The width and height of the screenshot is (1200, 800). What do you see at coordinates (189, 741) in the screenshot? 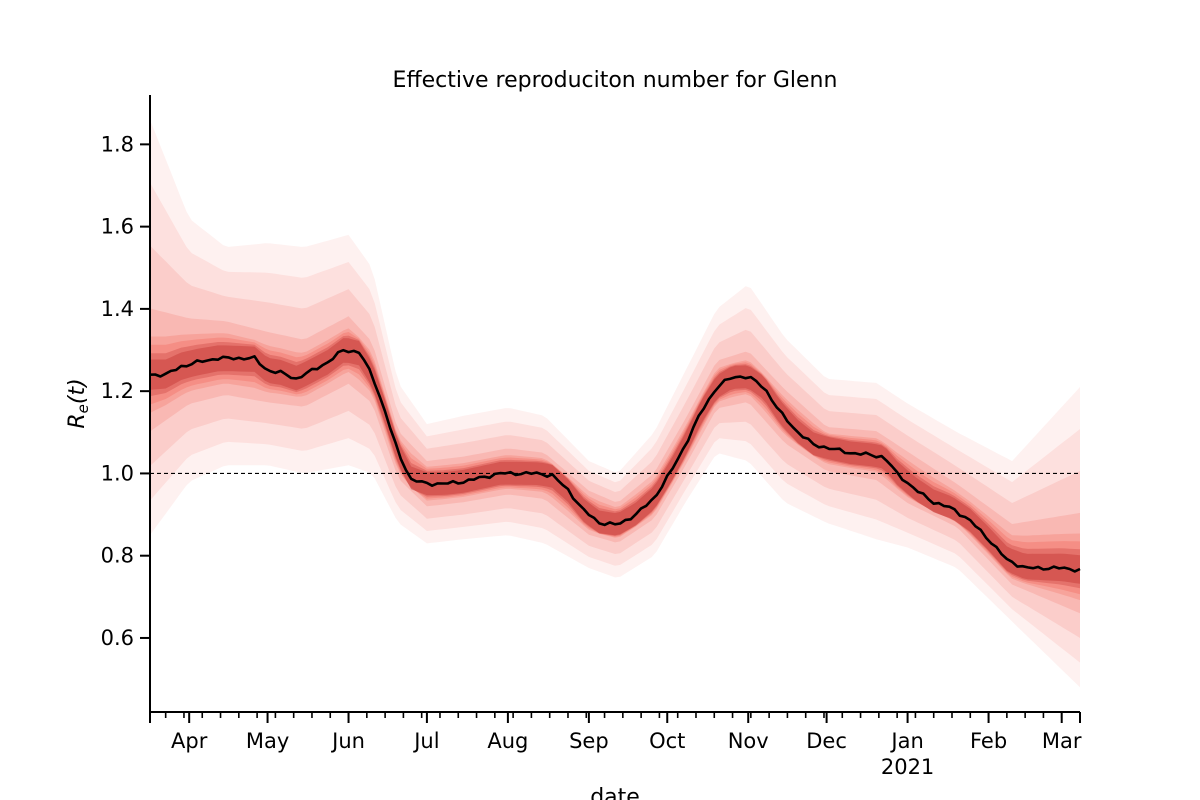
I see `x-tick-label: Apr` at bounding box center [189, 741].